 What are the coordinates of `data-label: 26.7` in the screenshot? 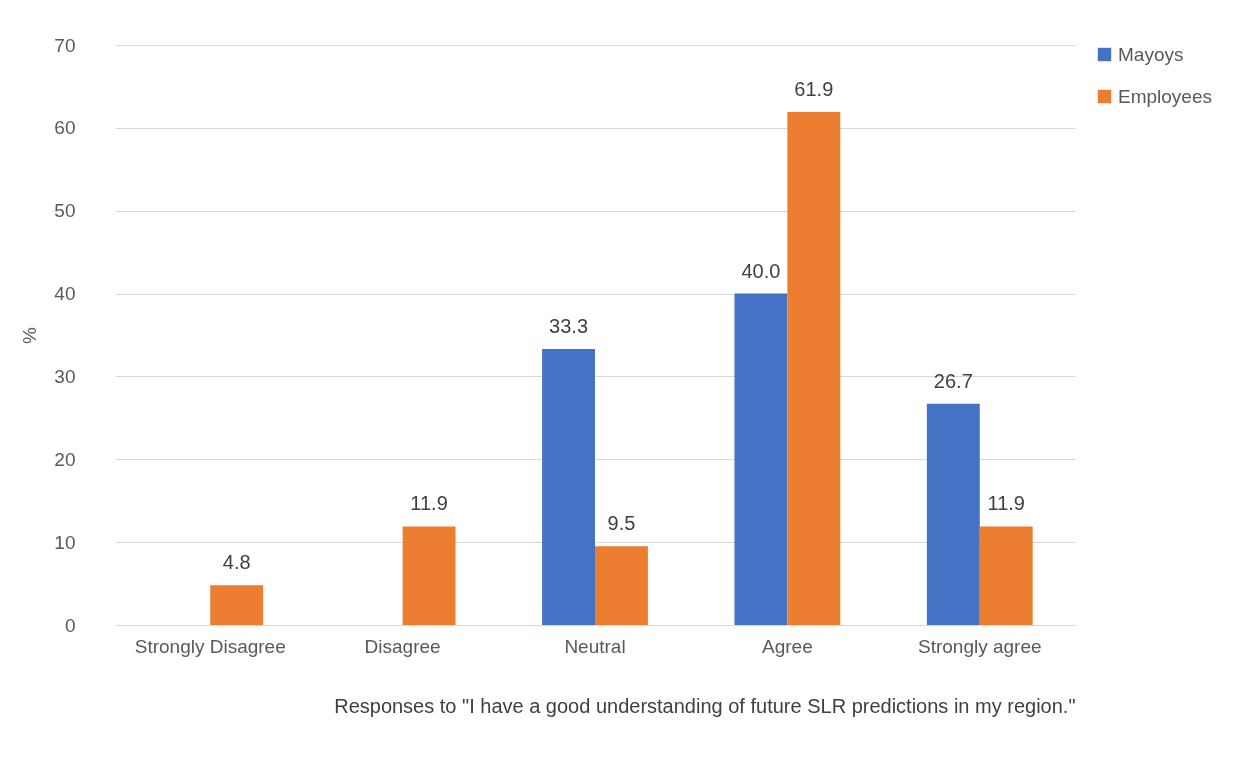 It's located at (953, 380).